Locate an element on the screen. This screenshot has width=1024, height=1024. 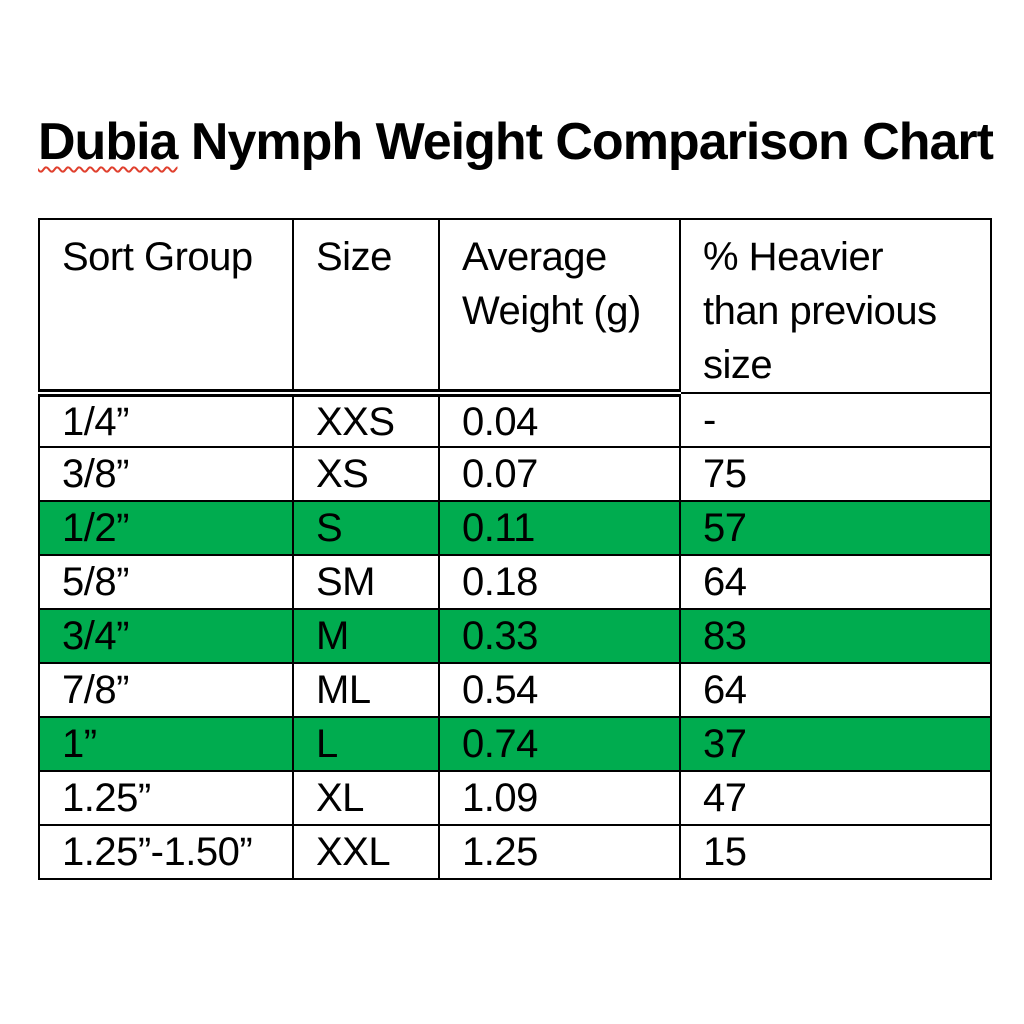
cell-avg-weight: 1.09 is located at coordinates (559, 798).